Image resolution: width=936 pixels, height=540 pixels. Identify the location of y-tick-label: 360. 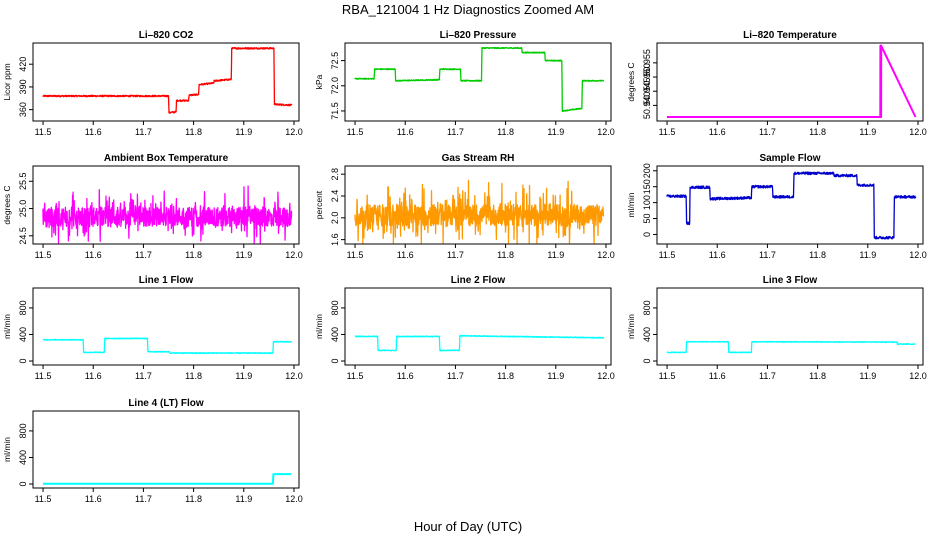
(23, 109).